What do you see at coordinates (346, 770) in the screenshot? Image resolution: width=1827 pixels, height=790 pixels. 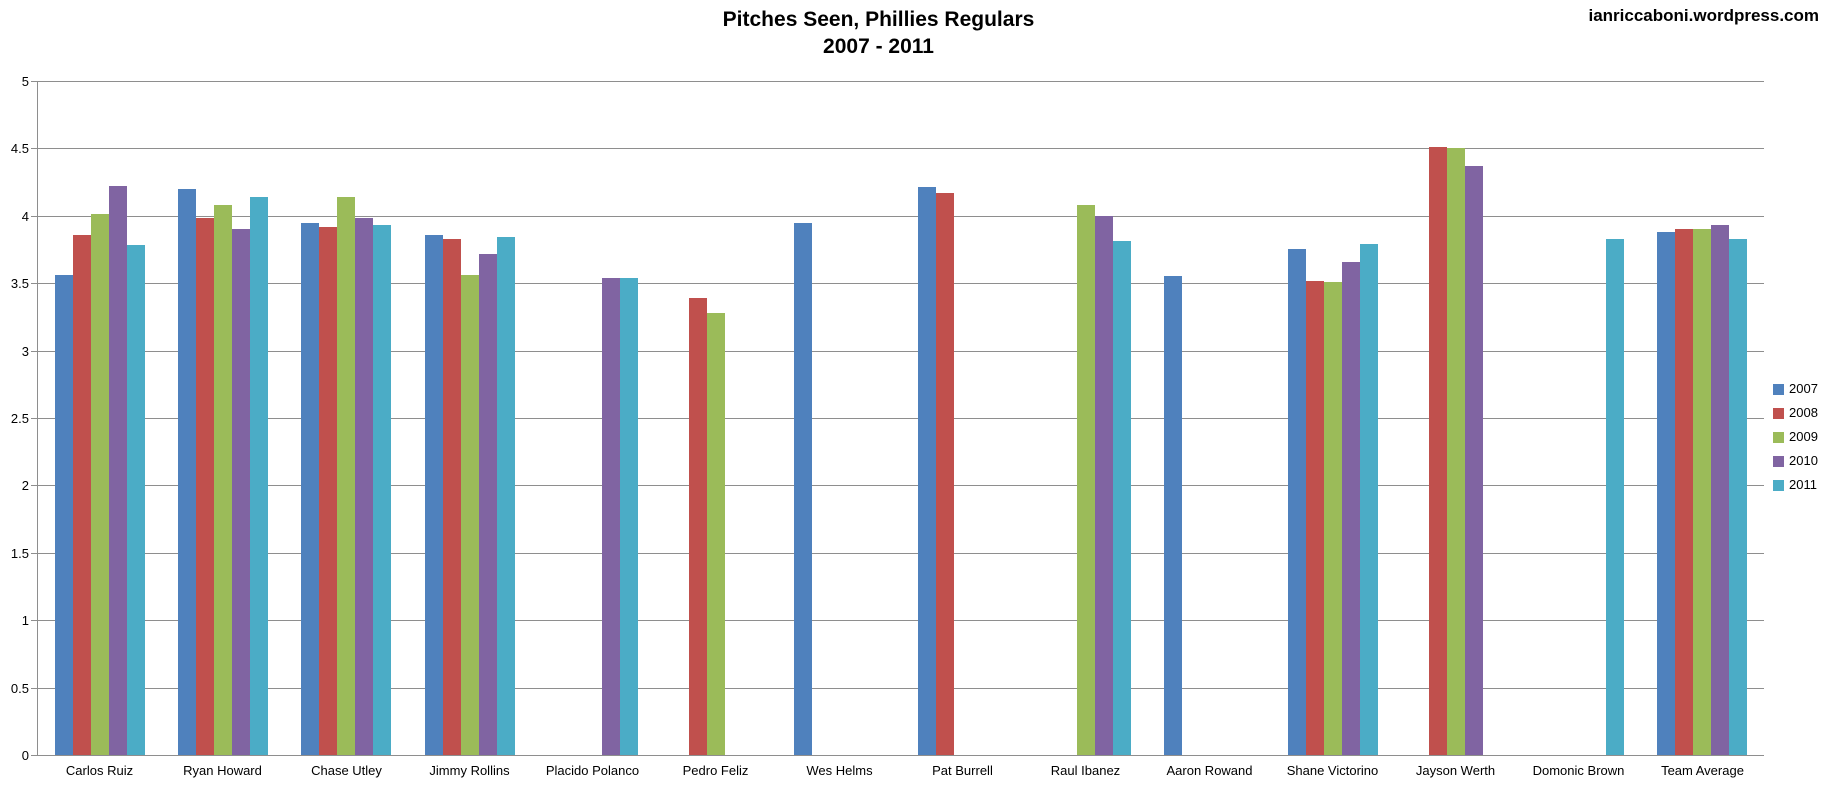 I see `category-label: Chase Utley` at bounding box center [346, 770].